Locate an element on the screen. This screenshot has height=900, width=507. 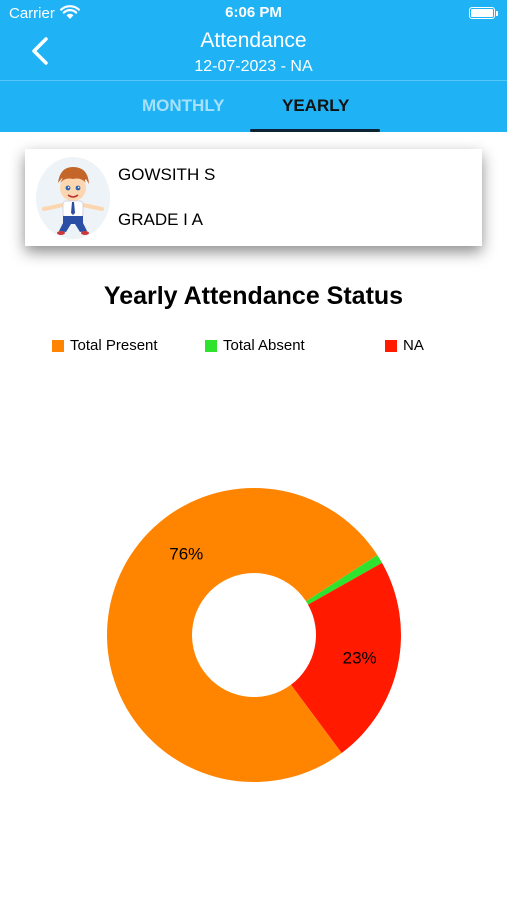
status-bar: Carrier 6:06 PM is located at coordinates (253, 14).